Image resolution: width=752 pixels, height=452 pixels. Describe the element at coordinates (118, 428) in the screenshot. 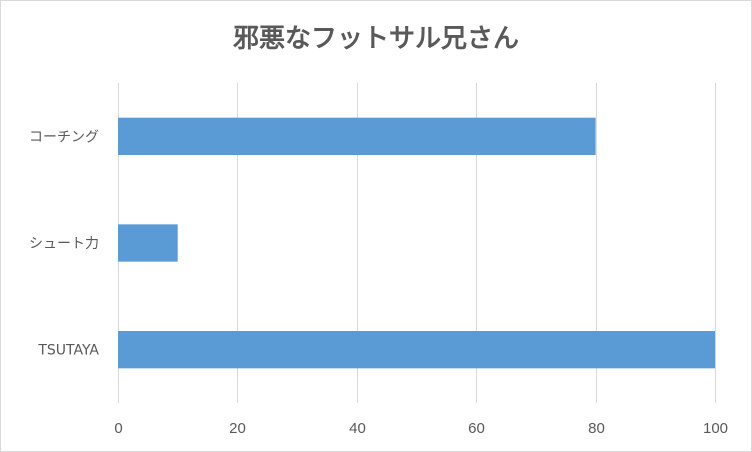

I see `x-tick-label: 0` at that location.